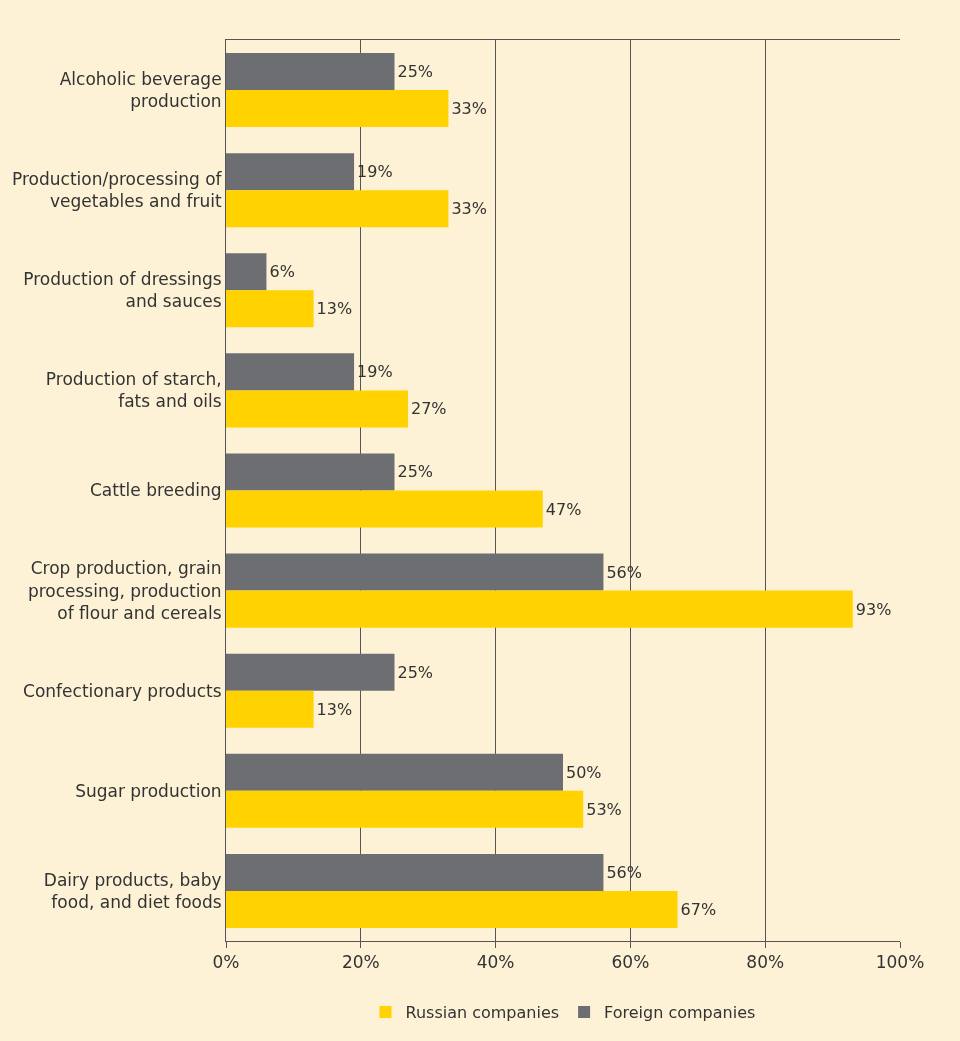 The height and width of the screenshot is (1041, 960). Describe the element at coordinates (680, 1013) in the screenshot. I see `legend-label: Foreign companies` at that location.